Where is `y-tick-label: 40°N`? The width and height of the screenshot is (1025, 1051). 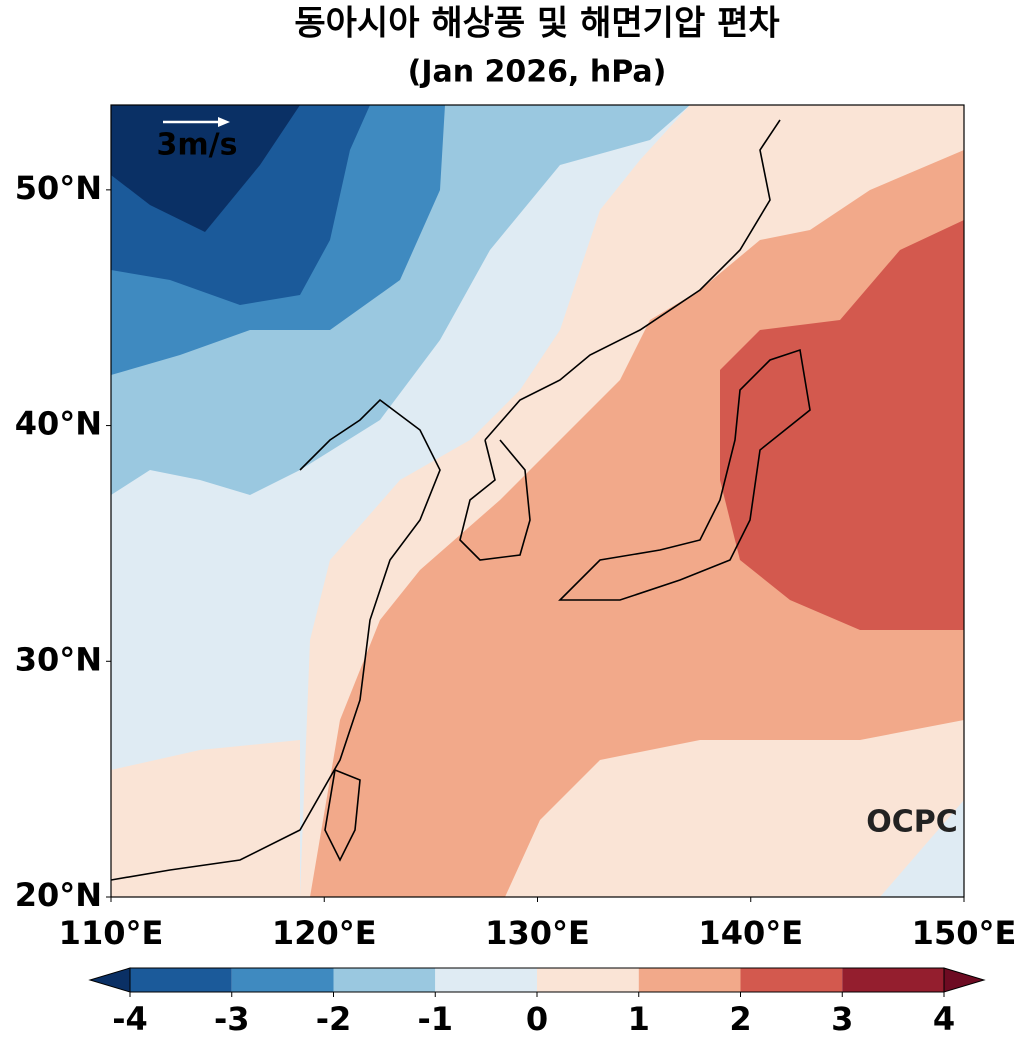
y-tick-label: 40°N is located at coordinates (58, 424).